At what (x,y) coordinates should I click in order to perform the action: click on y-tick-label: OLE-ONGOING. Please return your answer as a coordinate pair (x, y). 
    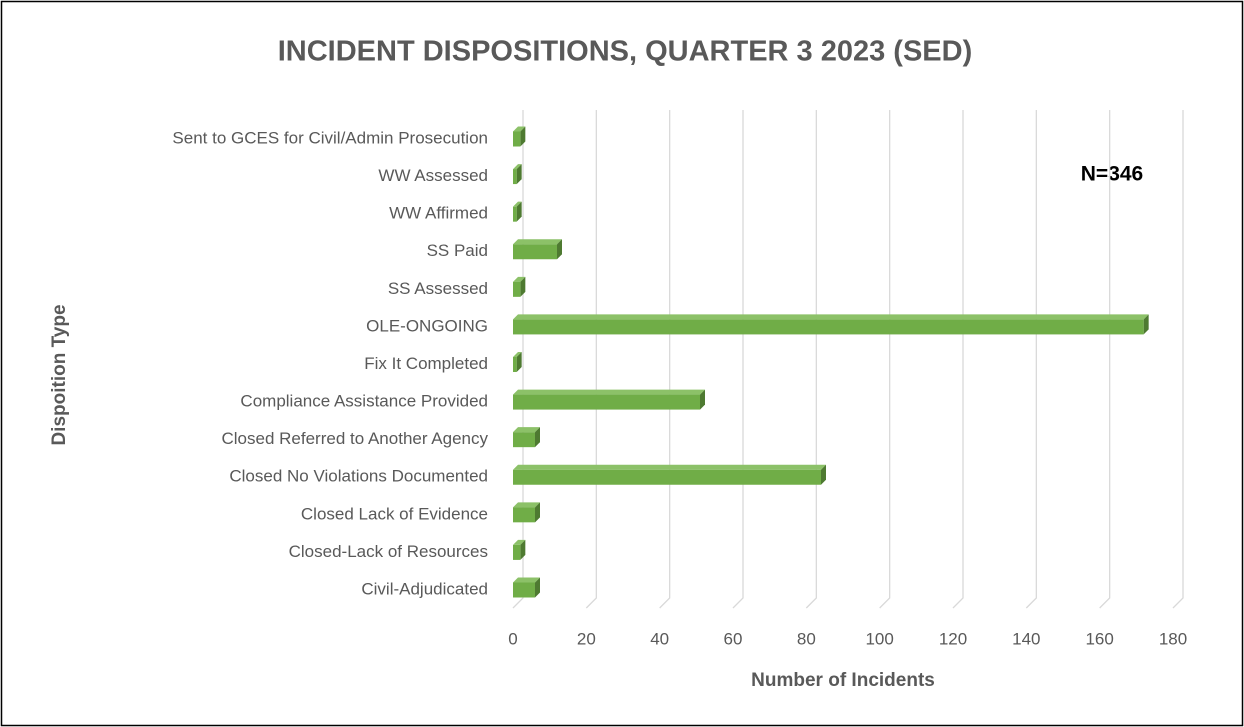
    Looking at the image, I should click on (427, 325).